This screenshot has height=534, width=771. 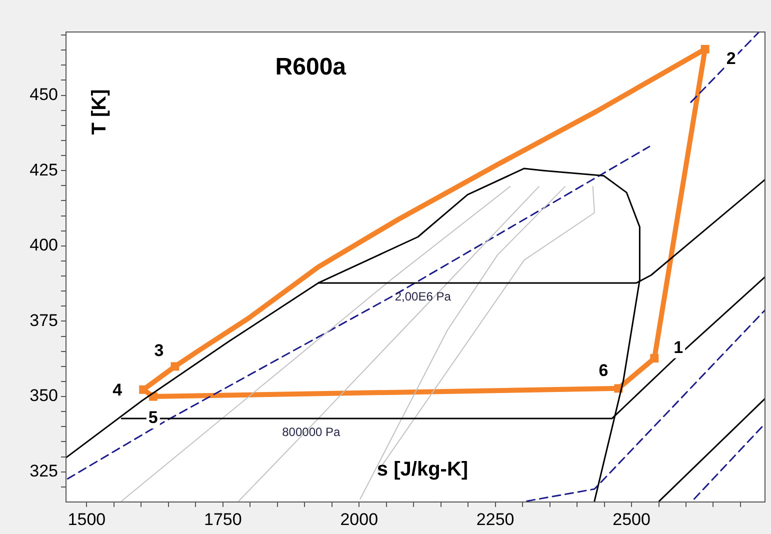 What do you see at coordinates (159, 350) in the screenshot?
I see `annotation: 3` at bounding box center [159, 350].